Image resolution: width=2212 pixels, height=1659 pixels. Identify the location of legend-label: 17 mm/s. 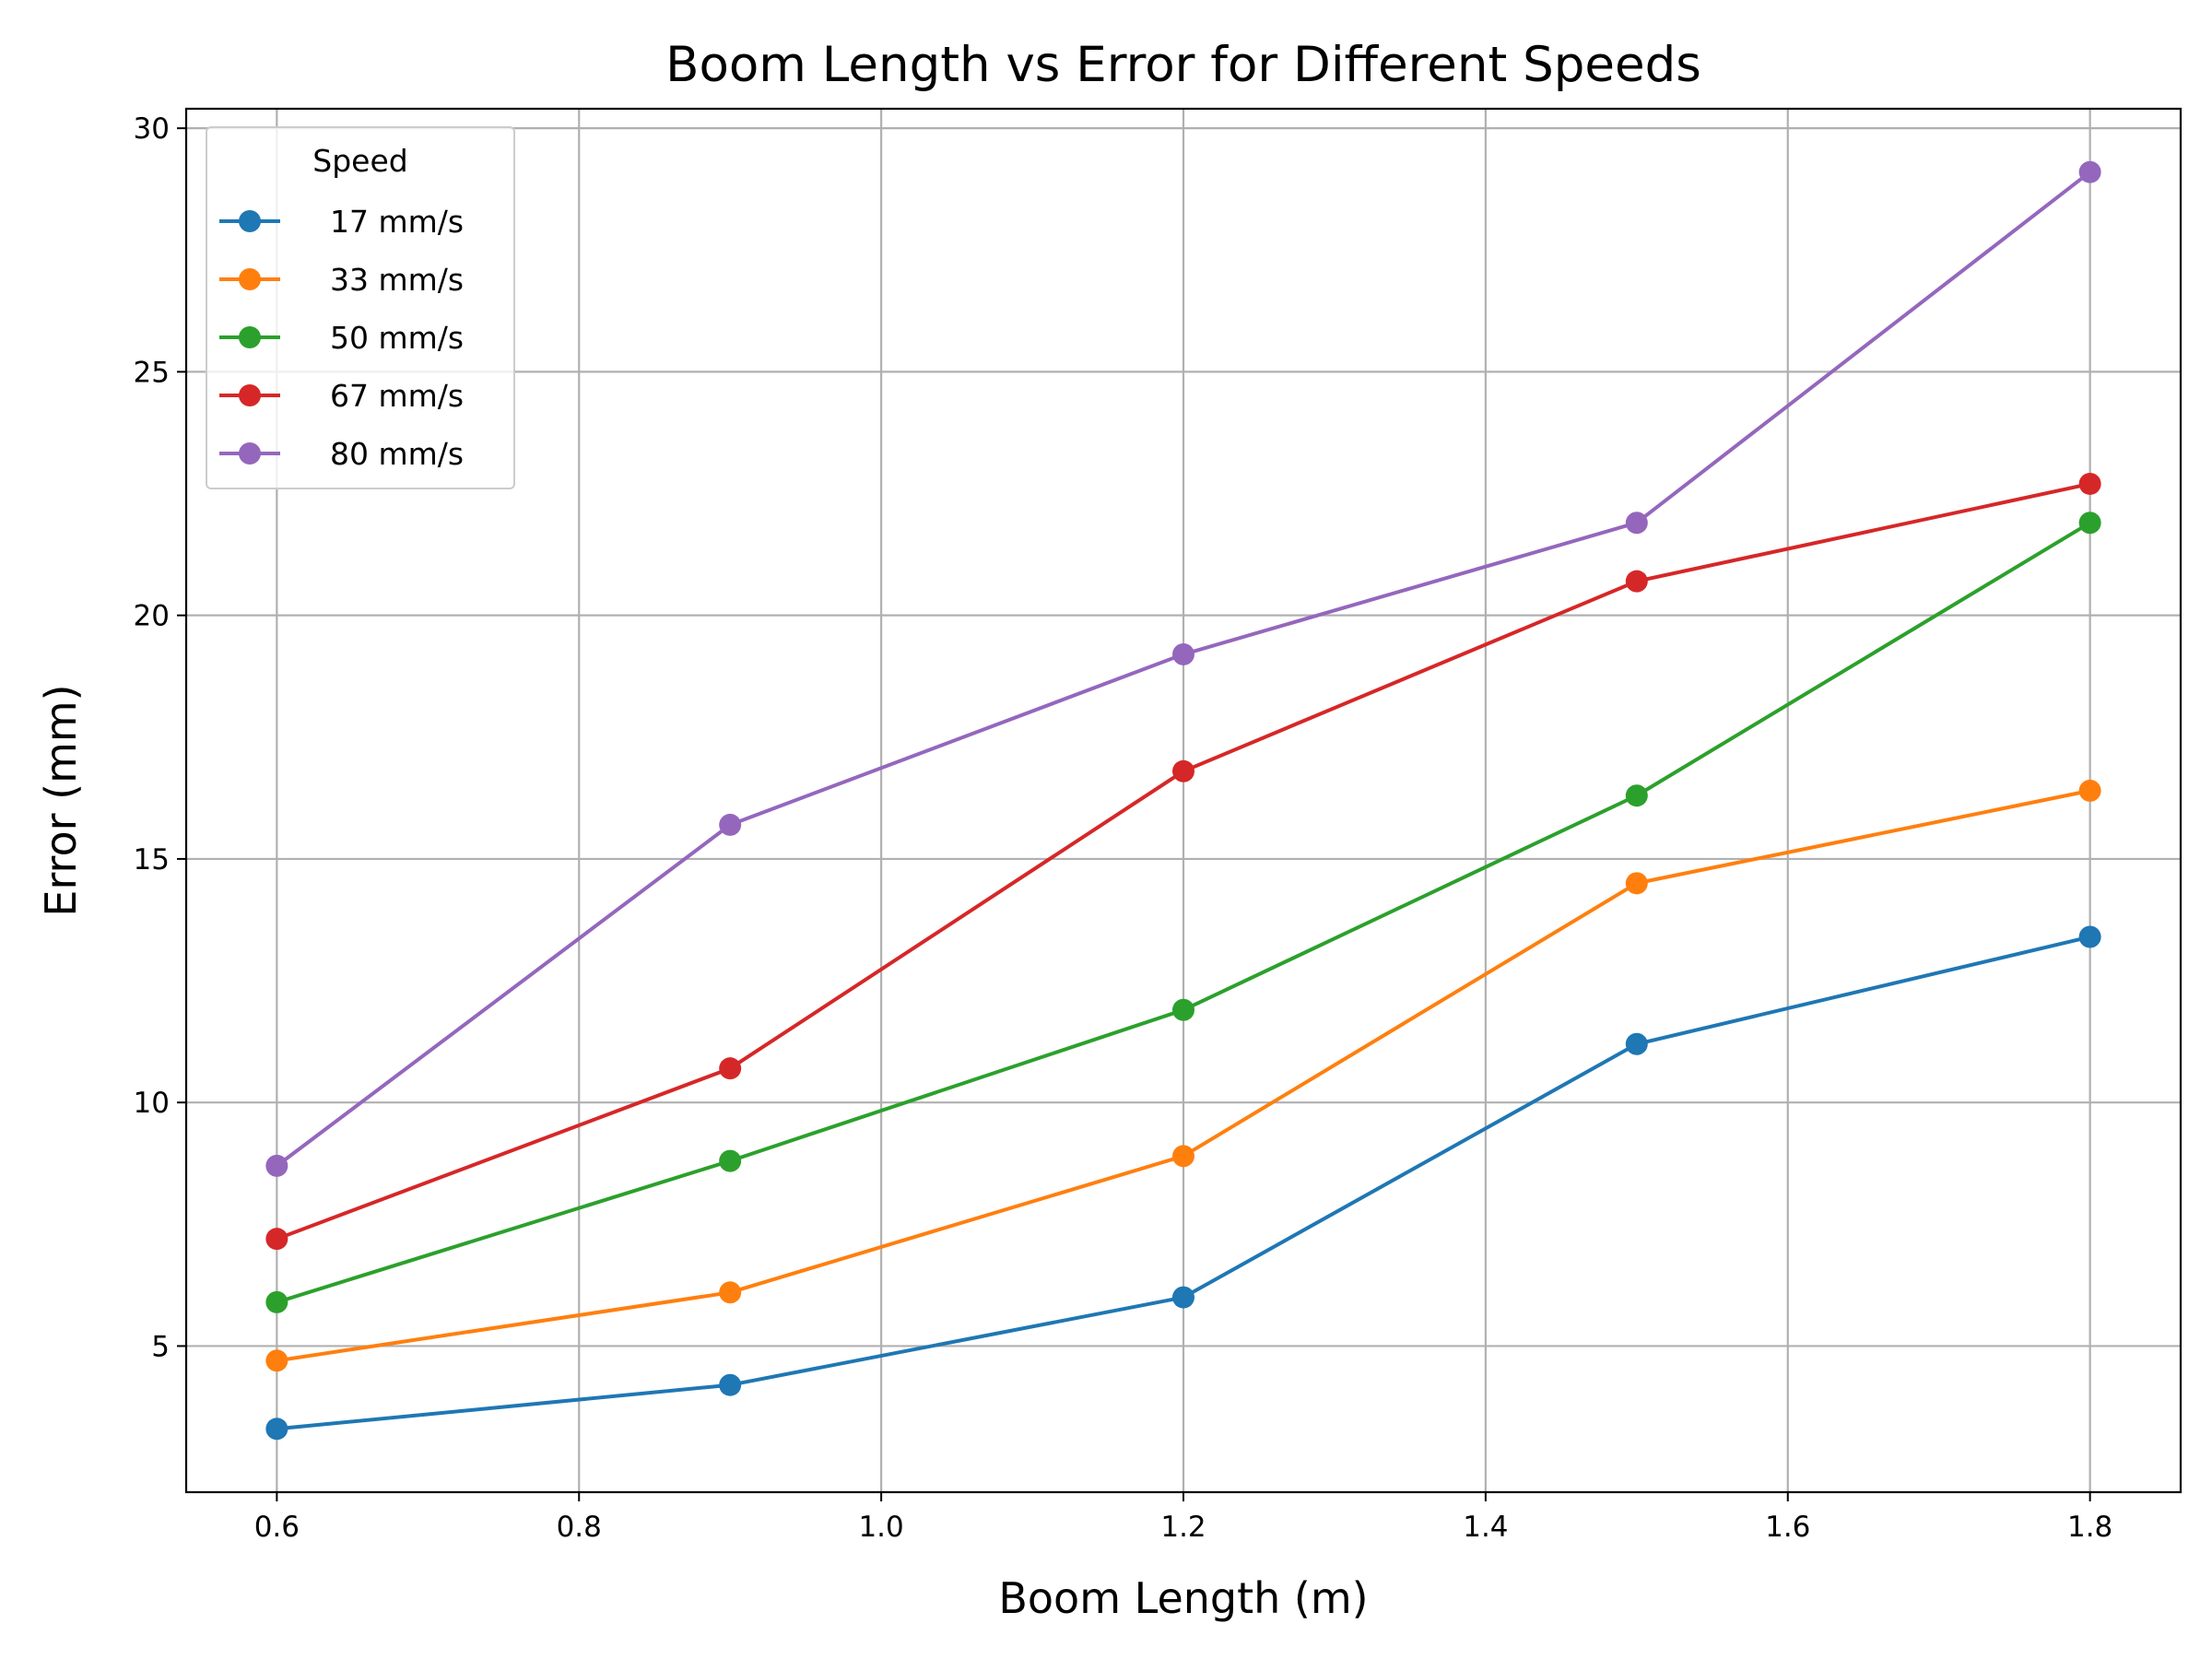
(397, 222).